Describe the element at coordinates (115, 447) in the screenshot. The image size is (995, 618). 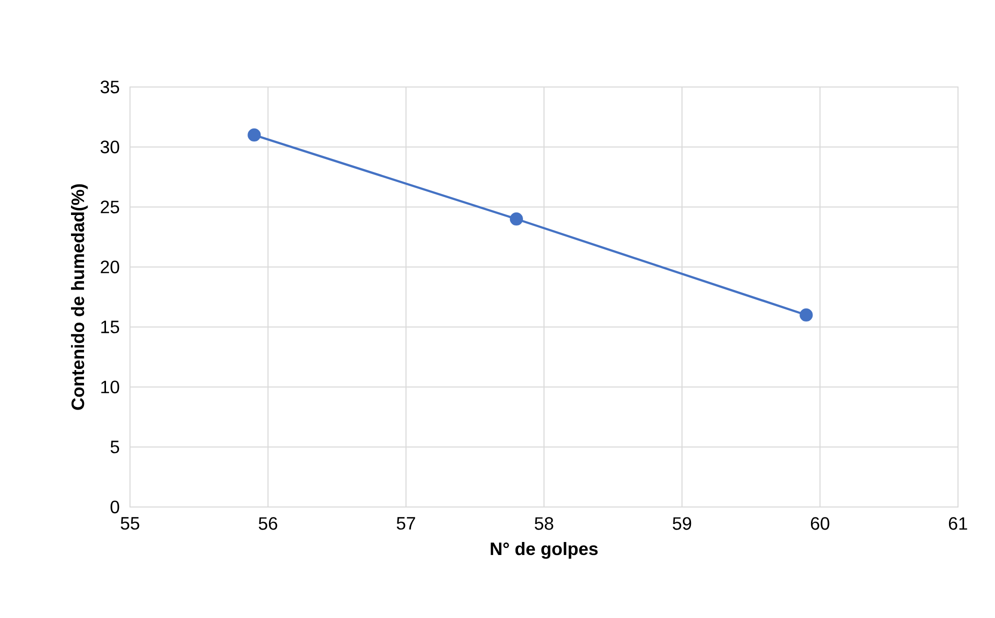
I see `y-tick-label: 5` at that location.